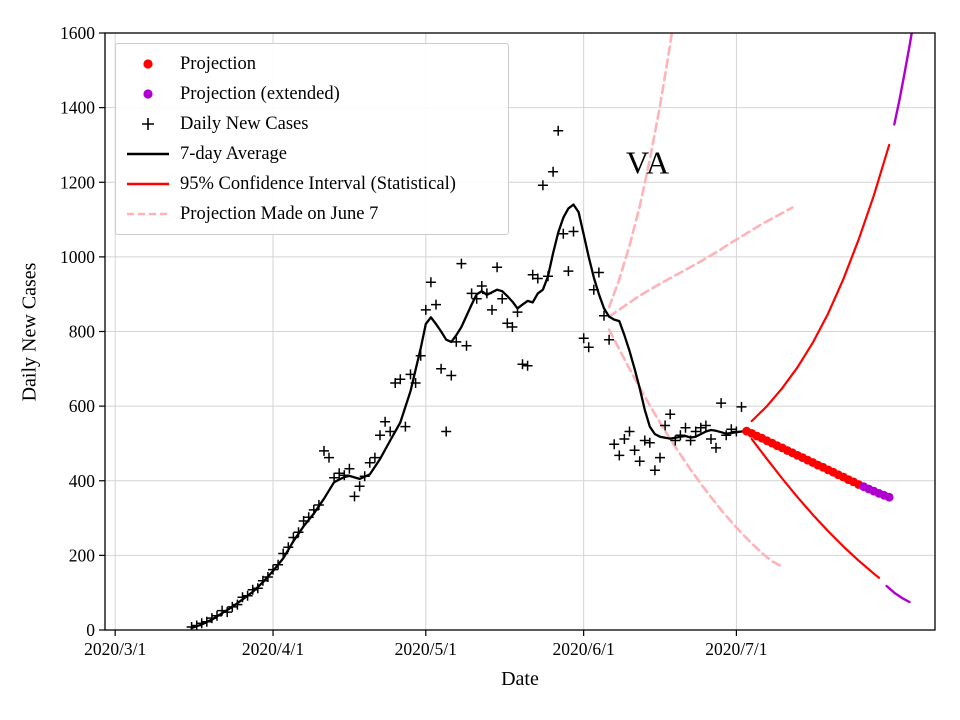 The height and width of the screenshot is (720, 960). Describe the element at coordinates (426, 649) in the screenshot. I see `x-tick-label: 2020/5/1` at that location.